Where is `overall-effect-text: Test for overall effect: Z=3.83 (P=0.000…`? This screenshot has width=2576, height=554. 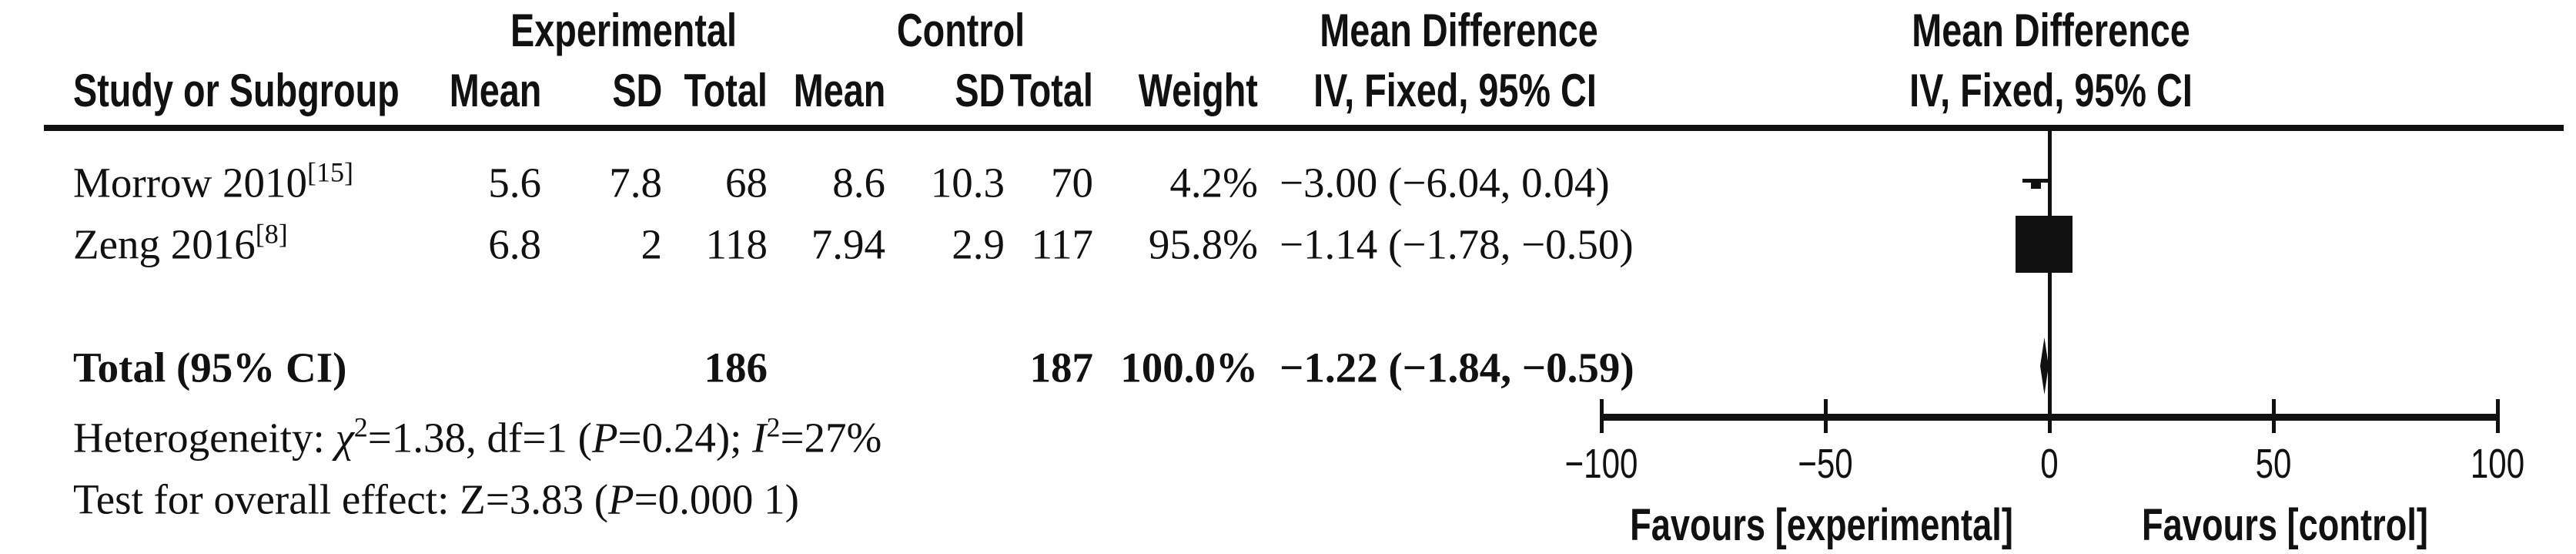
overall-effect-text: Test for overall effect: Z=3.83 (P=0.000… is located at coordinates (436, 499).